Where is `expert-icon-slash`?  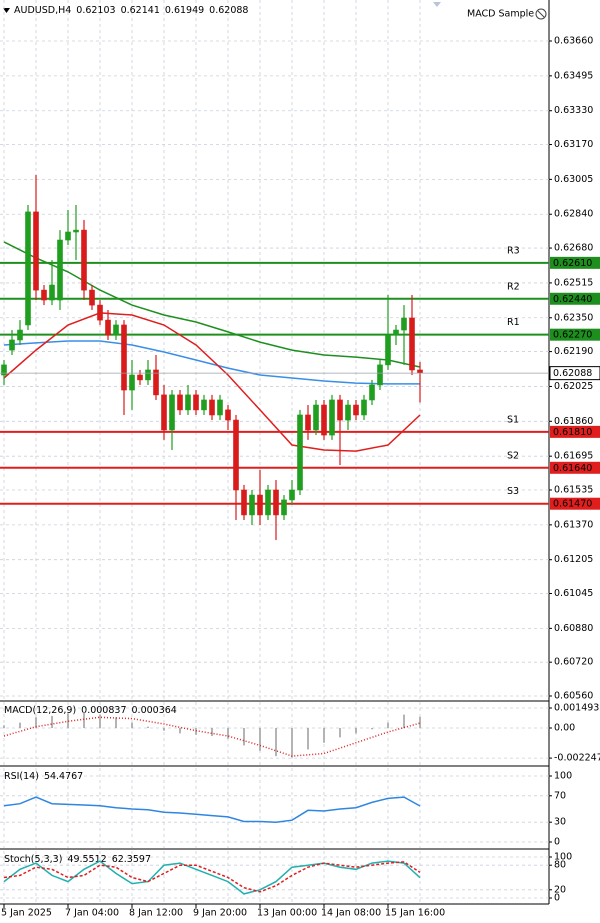
expert-icon-slash is located at coordinates (541, 14).